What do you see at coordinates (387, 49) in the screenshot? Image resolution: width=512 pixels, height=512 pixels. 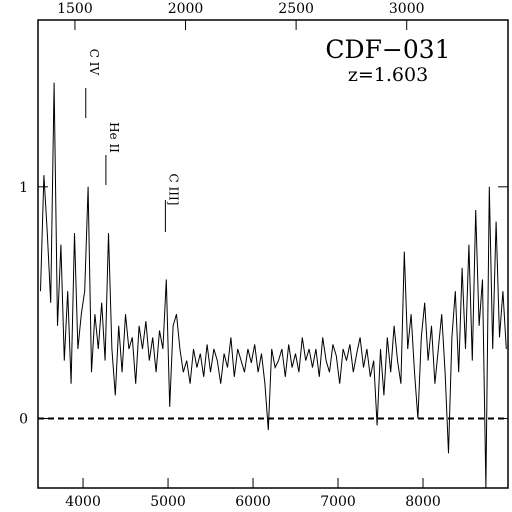 I see `chart-title: CDF−031` at bounding box center [387, 49].